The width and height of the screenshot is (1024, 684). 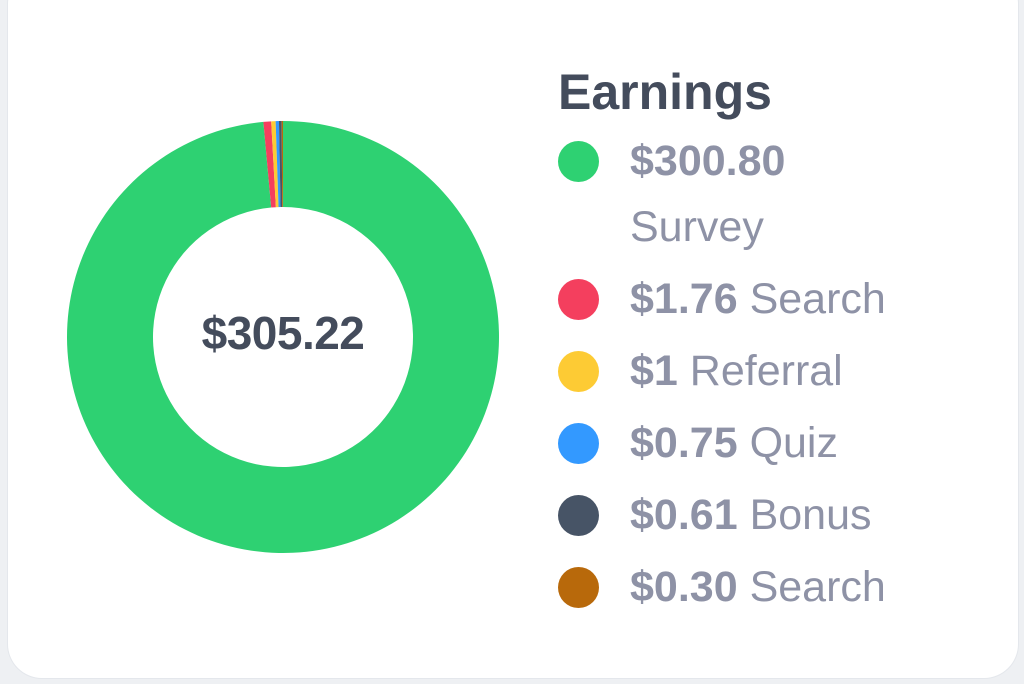 What do you see at coordinates (654, 371) in the screenshot?
I see `legend-amount: $1` at bounding box center [654, 371].